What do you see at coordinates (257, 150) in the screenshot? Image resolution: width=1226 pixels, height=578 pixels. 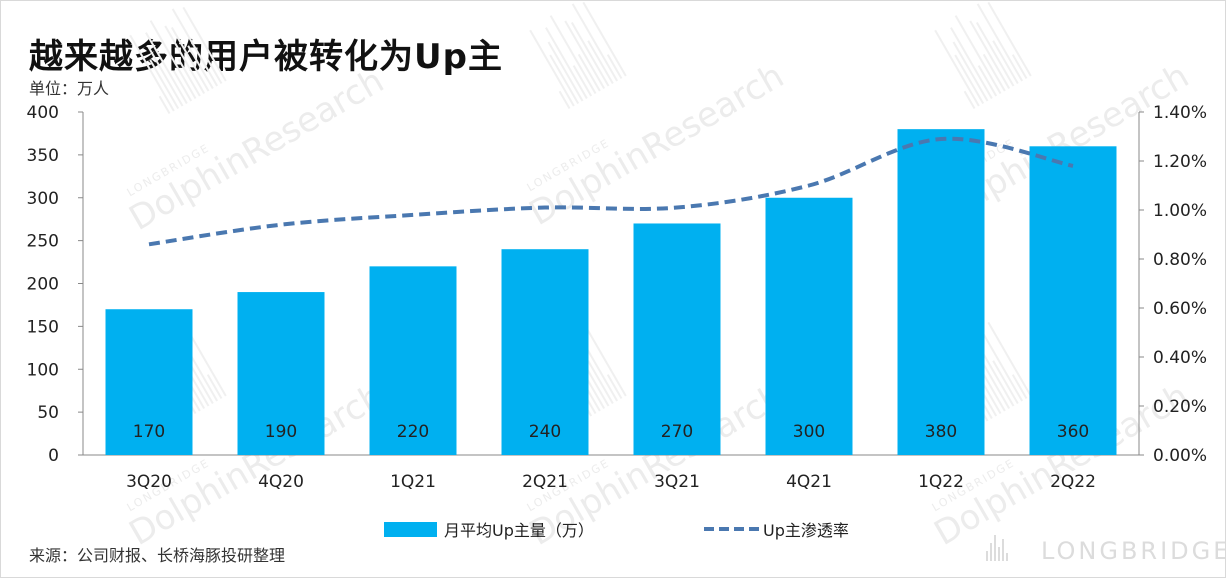 I see `watermark-main: DolphinResearch` at bounding box center [257, 150].